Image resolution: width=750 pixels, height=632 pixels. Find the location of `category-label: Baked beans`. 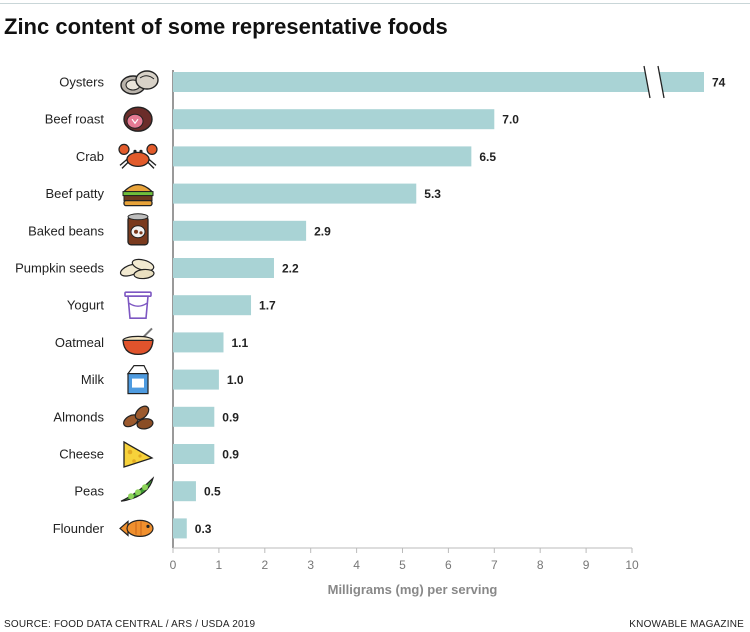

category-label: Baked beans is located at coordinates (66, 230).